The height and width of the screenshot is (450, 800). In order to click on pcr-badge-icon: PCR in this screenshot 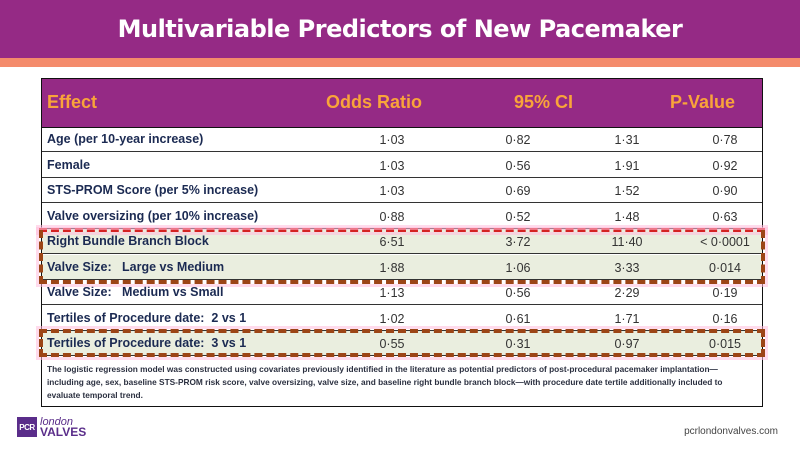, I will do `click(27, 427)`.